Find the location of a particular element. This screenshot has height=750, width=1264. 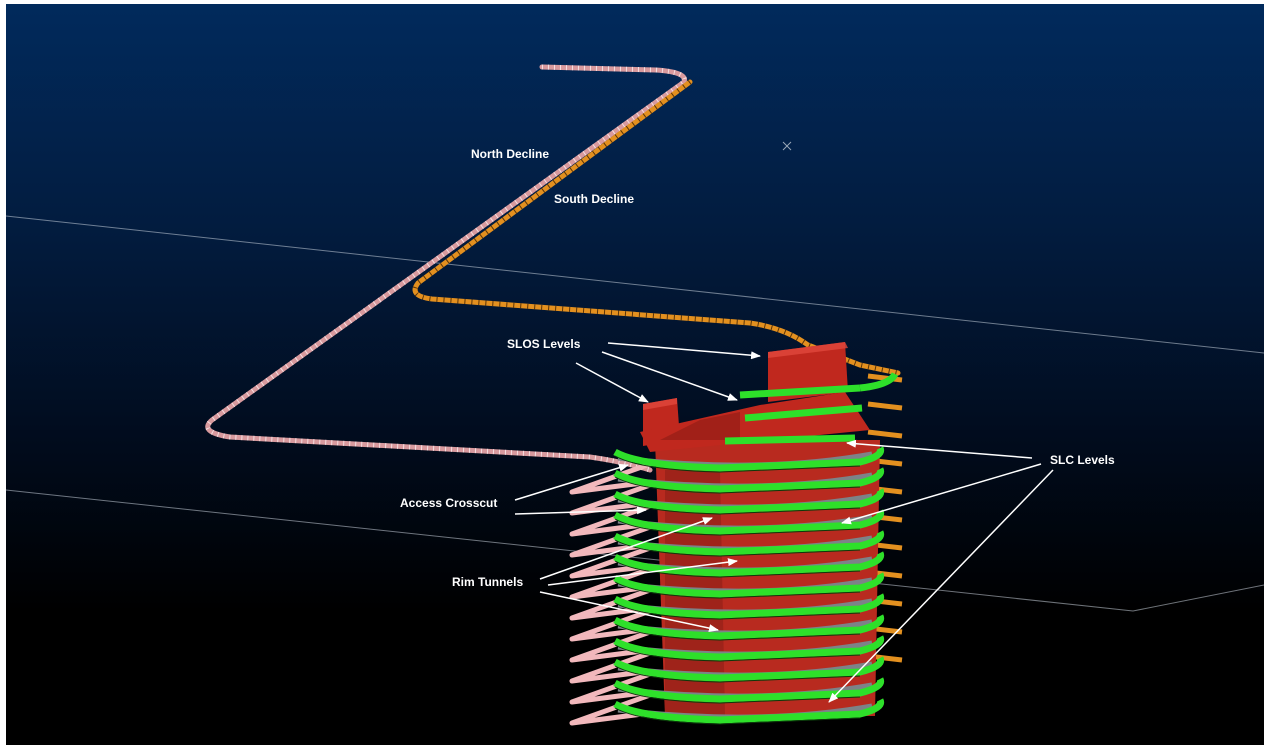

south-decline-label: South Decline is located at coordinates (594, 199).